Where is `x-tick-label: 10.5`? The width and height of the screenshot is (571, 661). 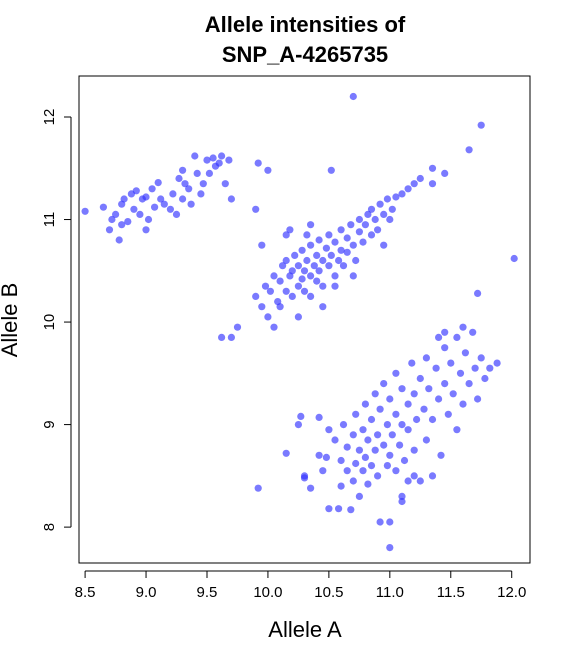
x-tick-label: 10.5 is located at coordinates (328, 592).